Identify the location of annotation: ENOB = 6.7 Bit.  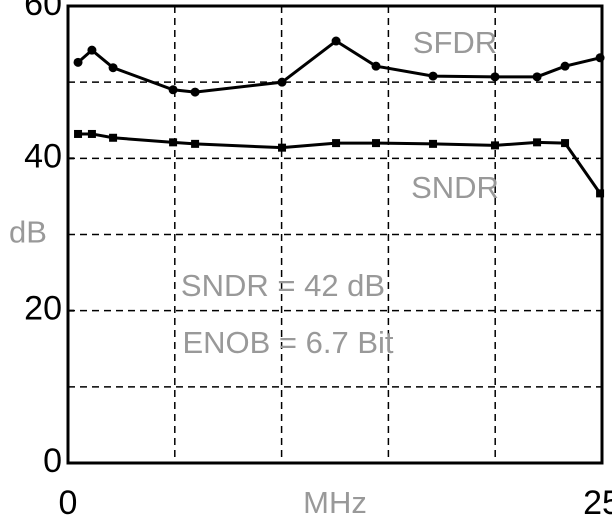
(287, 342).